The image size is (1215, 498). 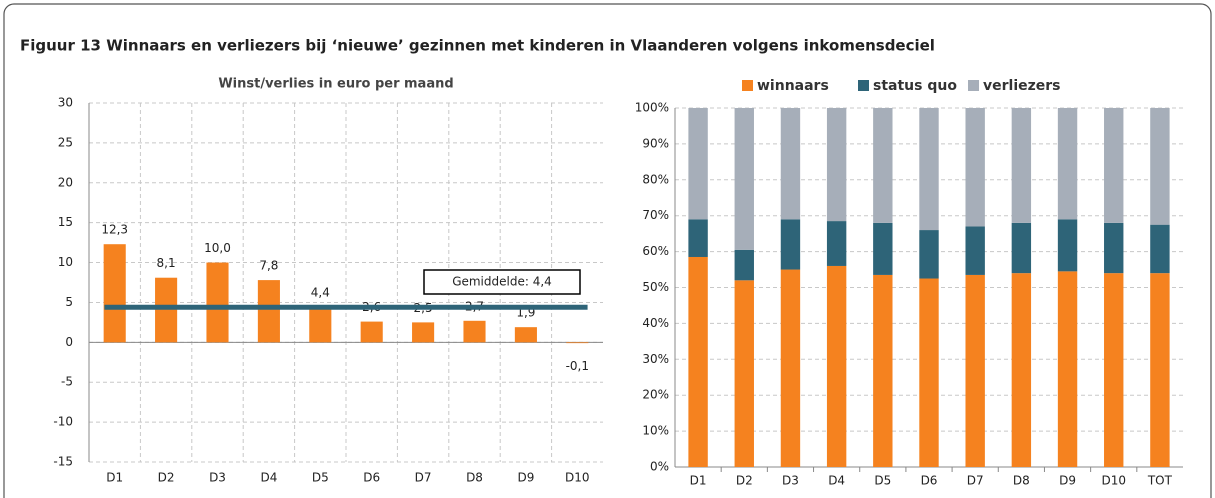 What do you see at coordinates (1022, 86) in the screenshot?
I see `legend-label: verliezers` at bounding box center [1022, 86].